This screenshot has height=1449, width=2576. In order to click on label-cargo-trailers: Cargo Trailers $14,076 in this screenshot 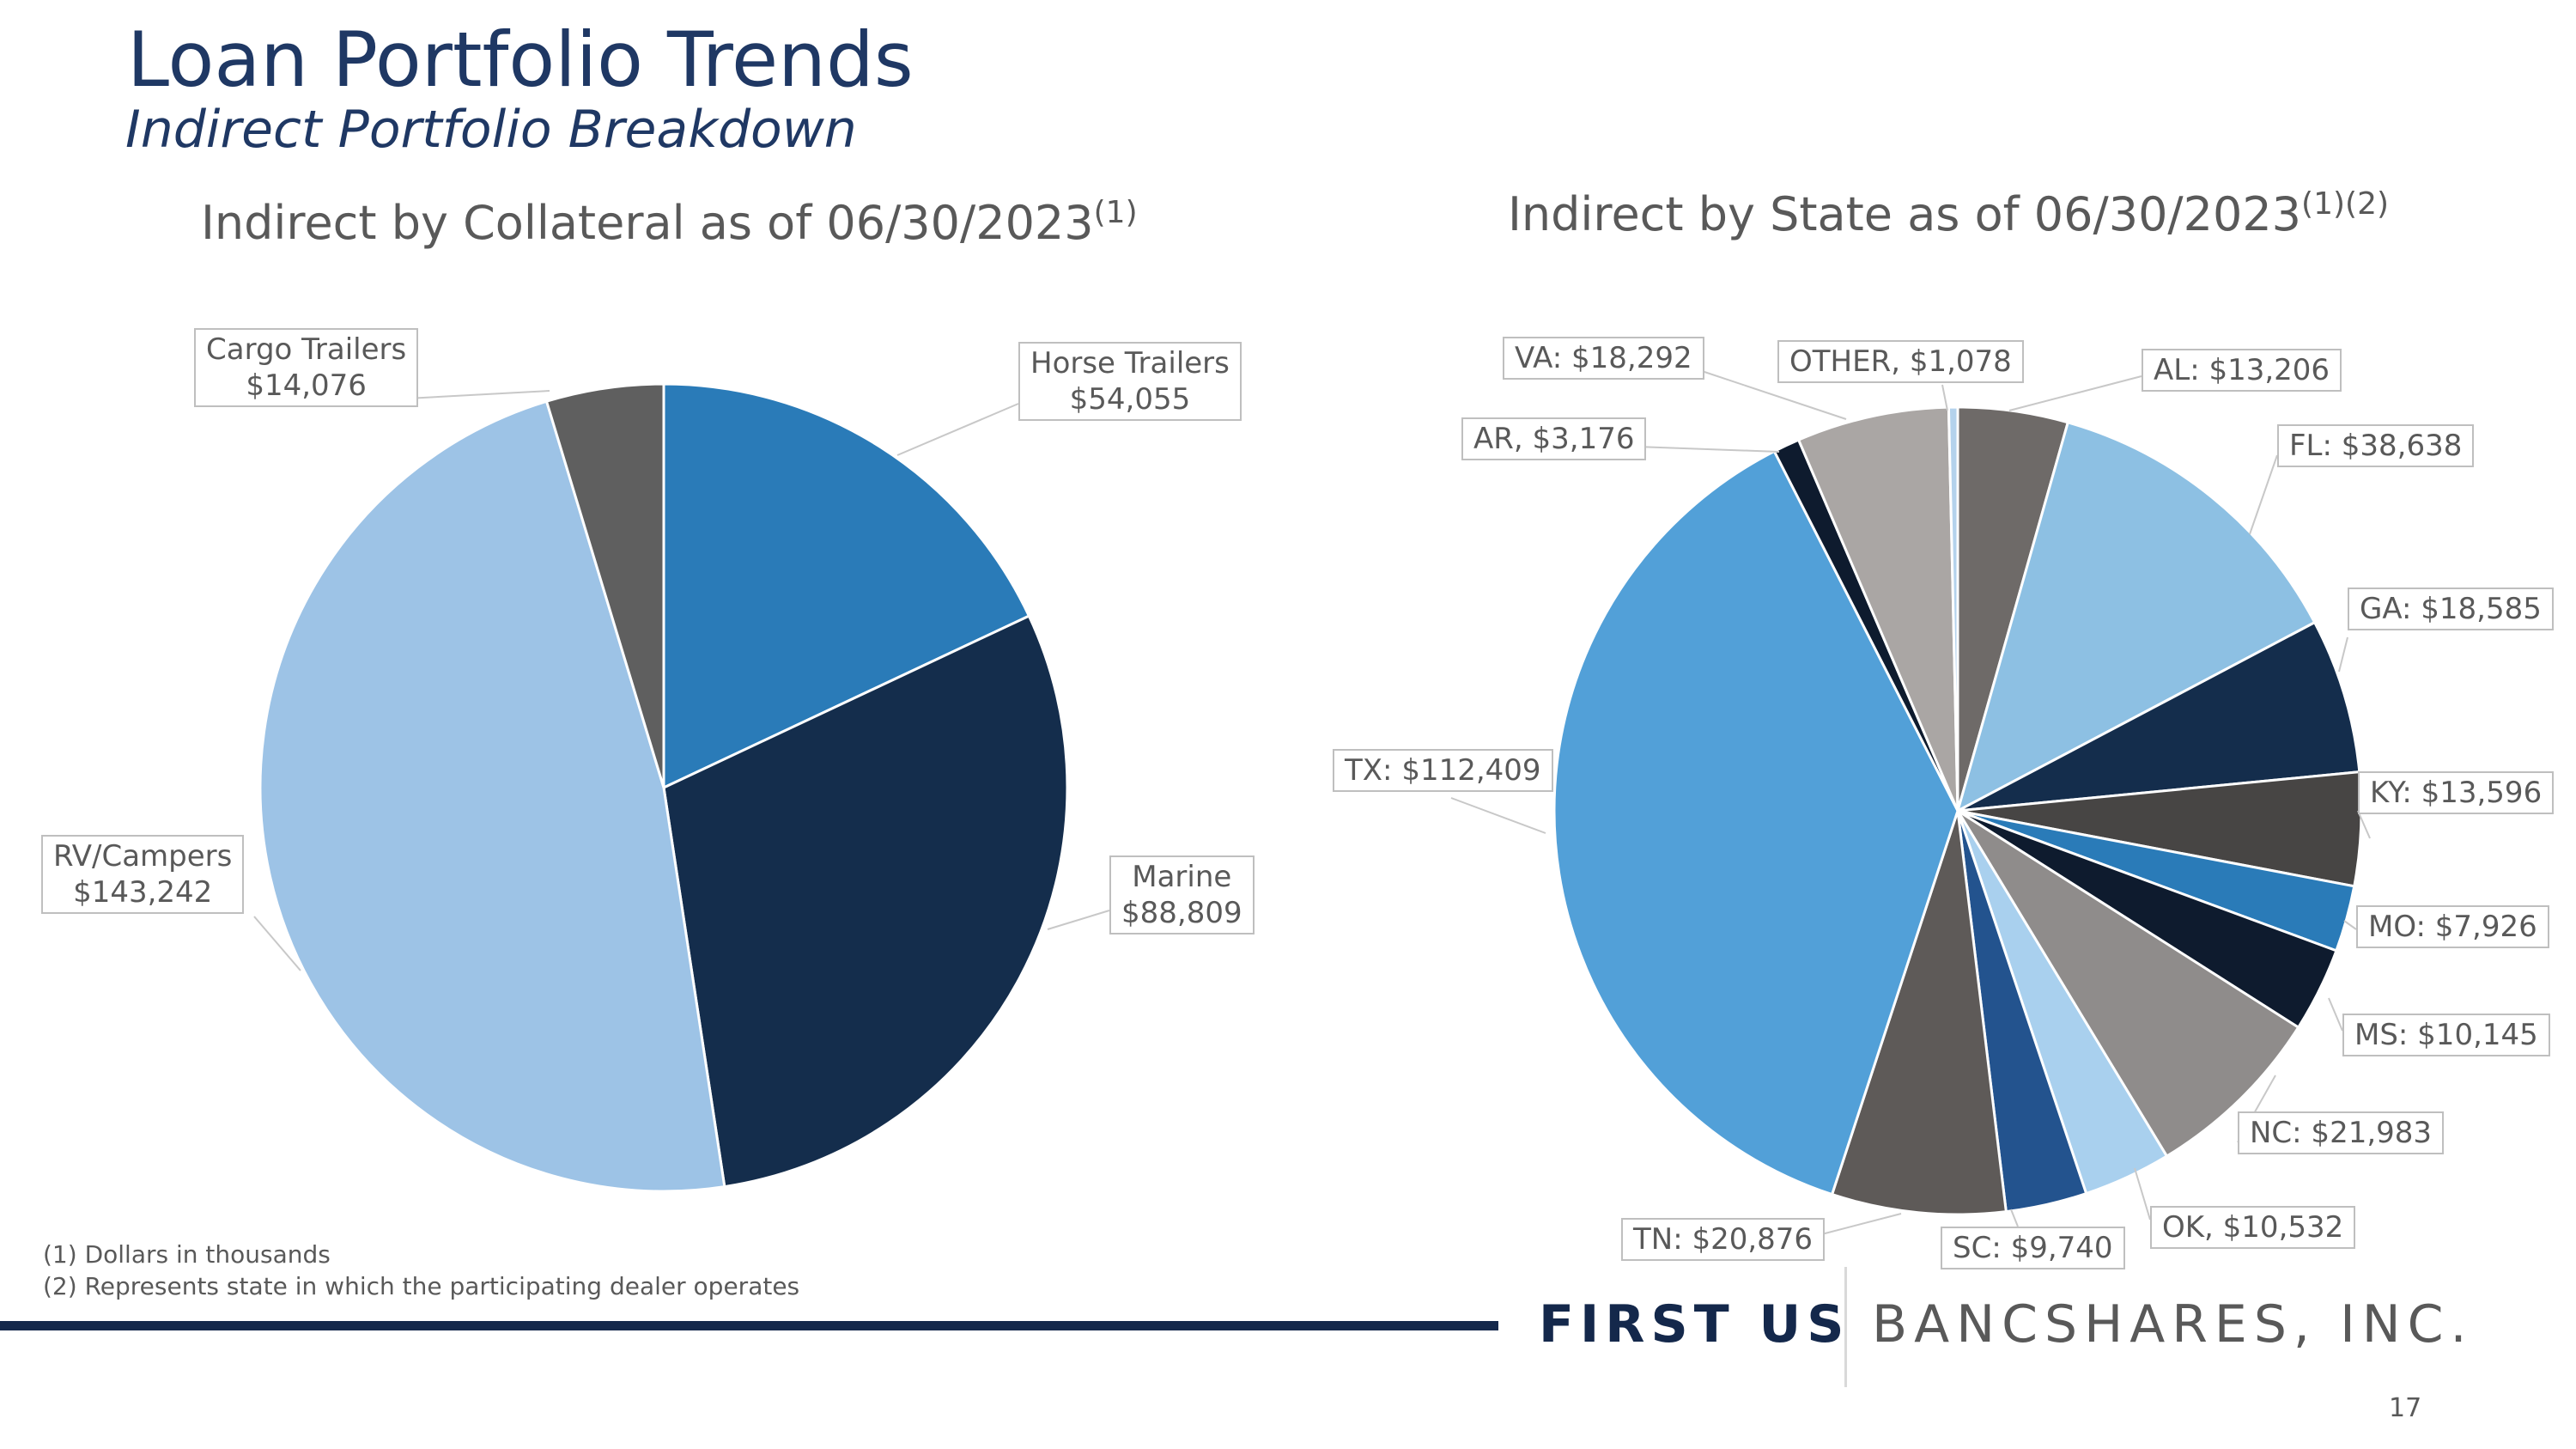, I will do `click(306, 367)`.